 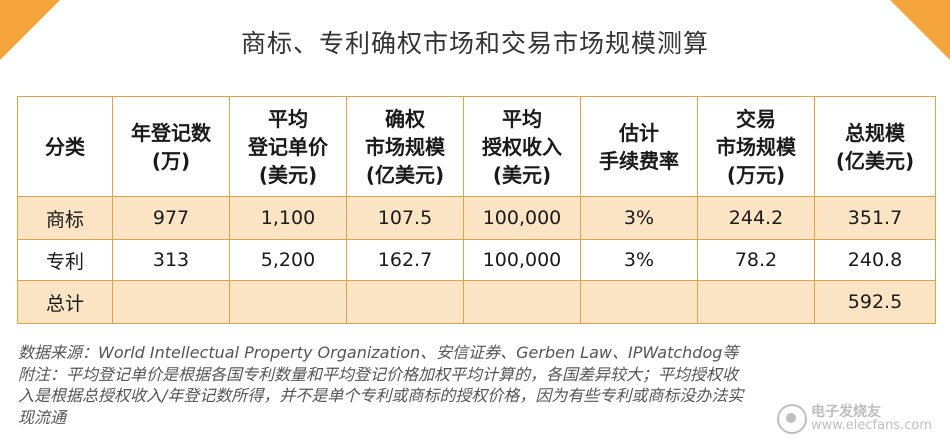 What do you see at coordinates (639, 160) in the screenshot?
I see `column-header-line: 手续费率` at bounding box center [639, 160].